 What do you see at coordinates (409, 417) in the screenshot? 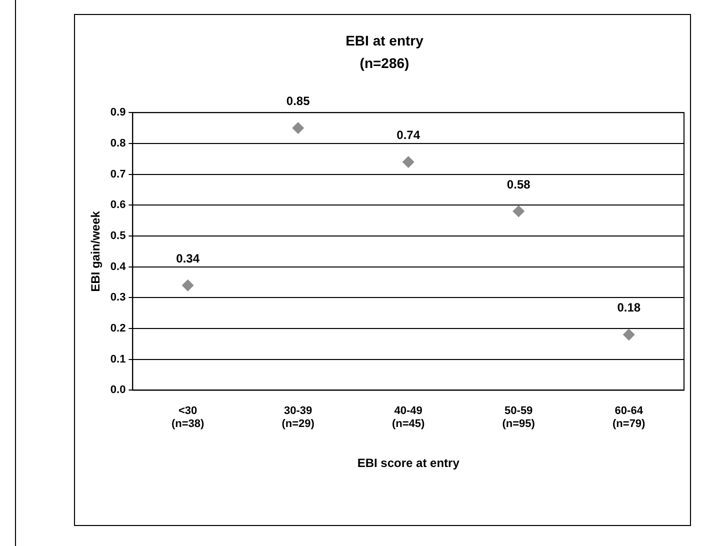
I see `x-tick-label: 40-49 (n=45)` at bounding box center [409, 417].